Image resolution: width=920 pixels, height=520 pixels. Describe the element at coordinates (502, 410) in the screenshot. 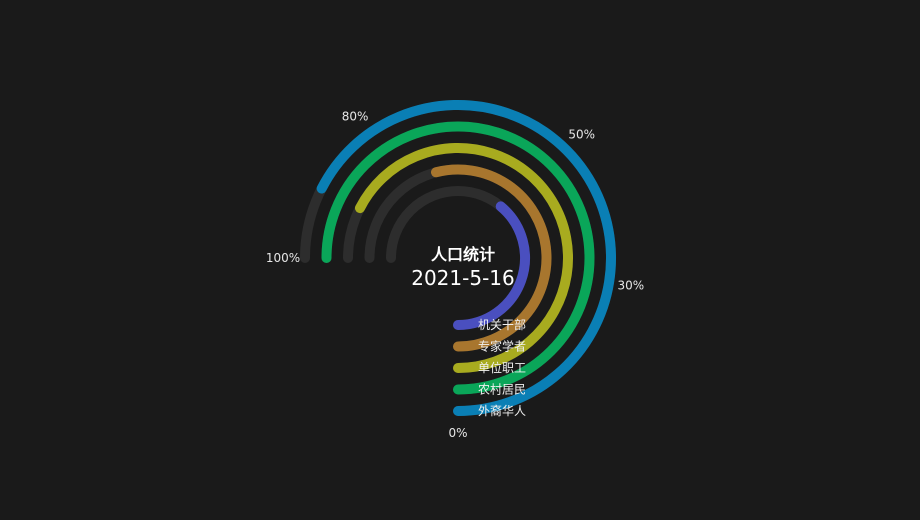

I see `legend-item: 外裔华人` at that location.